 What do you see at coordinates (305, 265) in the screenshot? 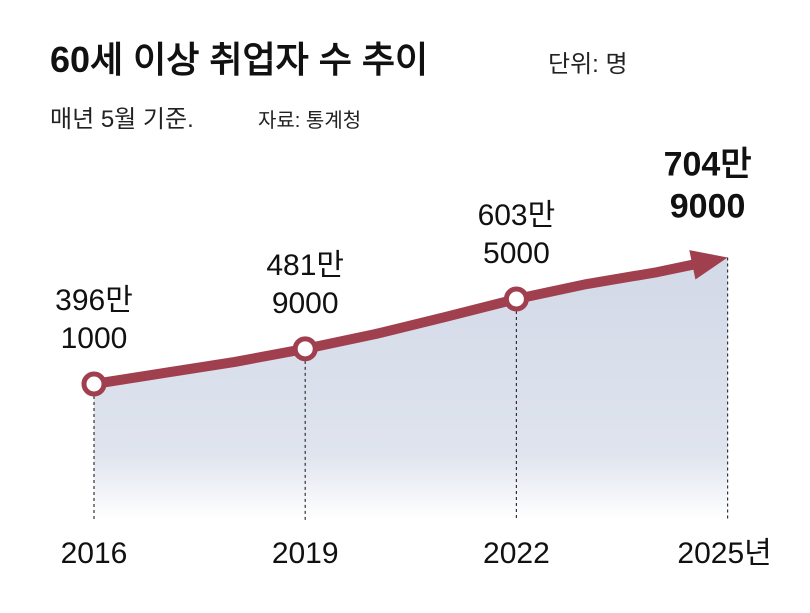
I see `data-label-value-2019: 481만` at bounding box center [305, 265].